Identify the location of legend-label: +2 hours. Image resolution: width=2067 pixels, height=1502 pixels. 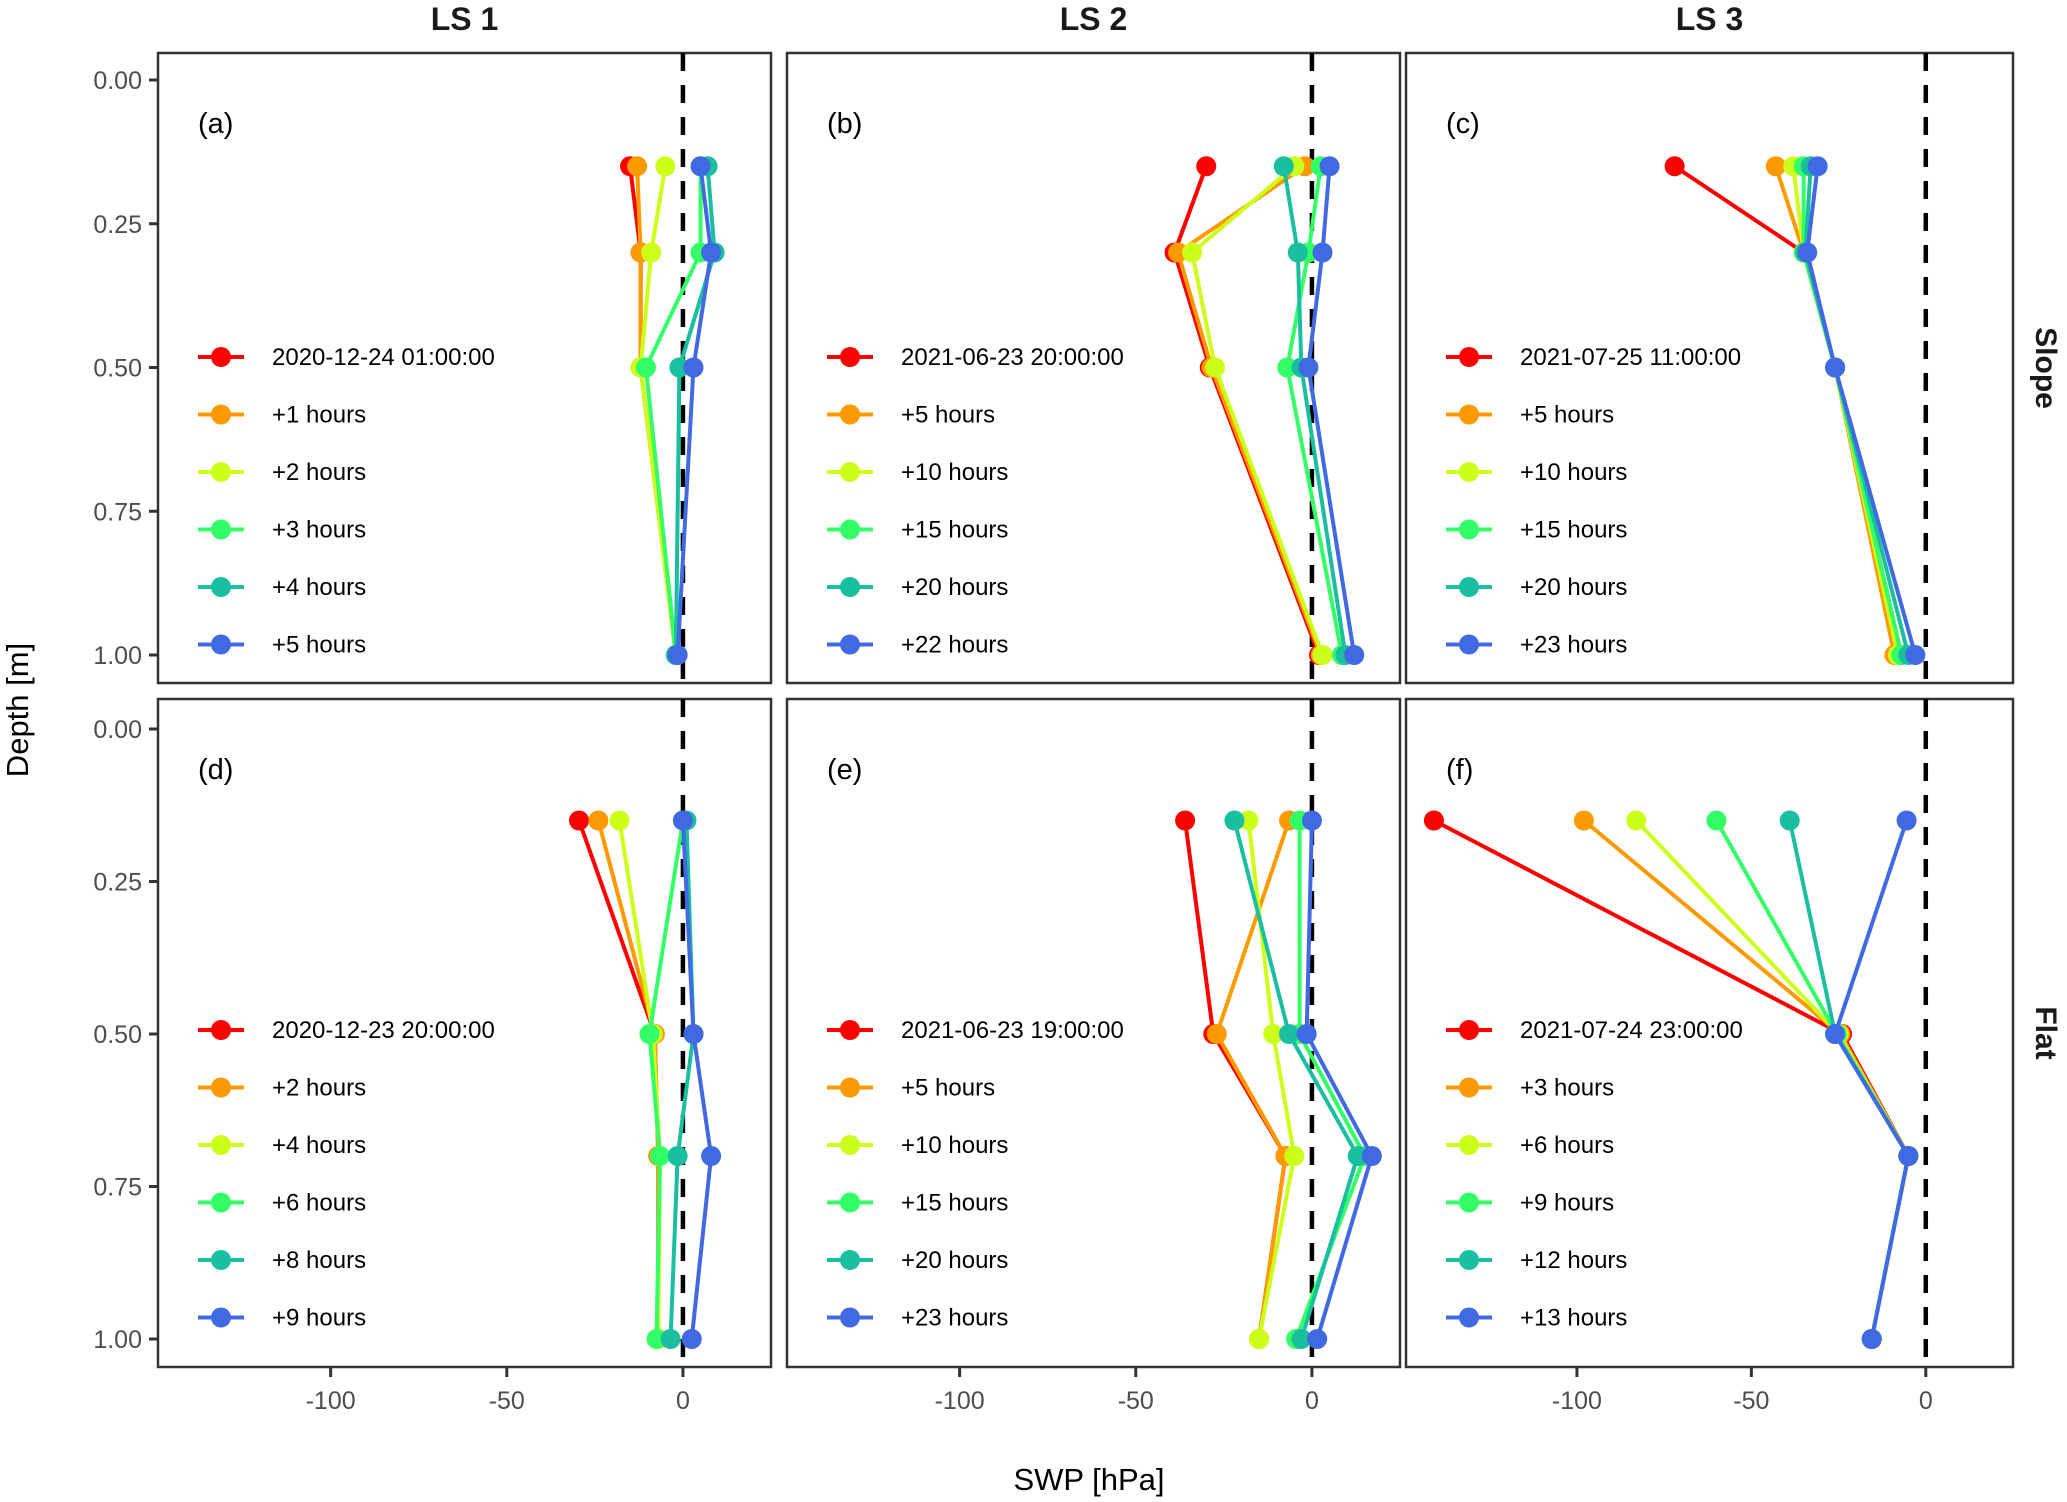
(319, 1088).